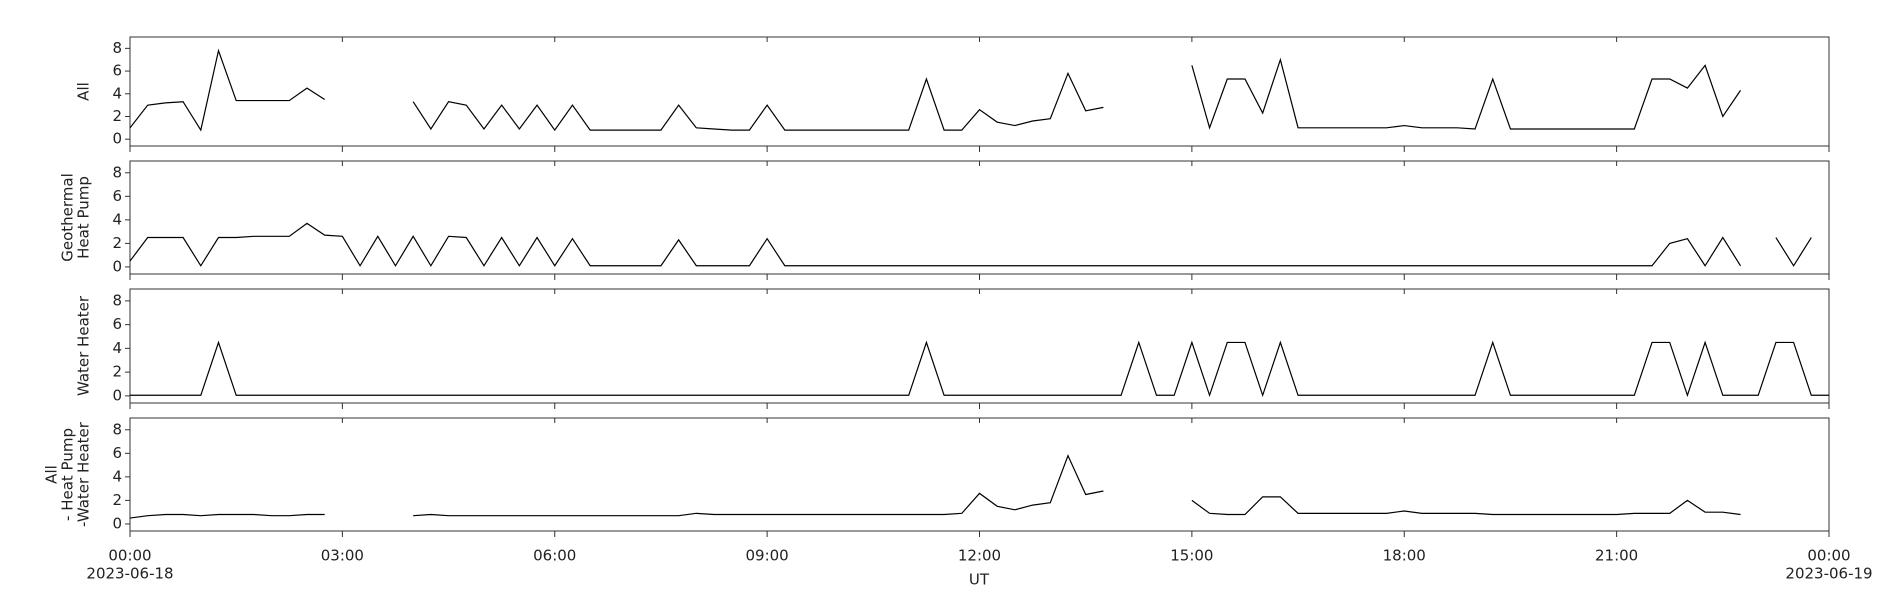  Describe the element at coordinates (84, 217) in the screenshot. I see `y-axis-label: Heat Pump` at that location.